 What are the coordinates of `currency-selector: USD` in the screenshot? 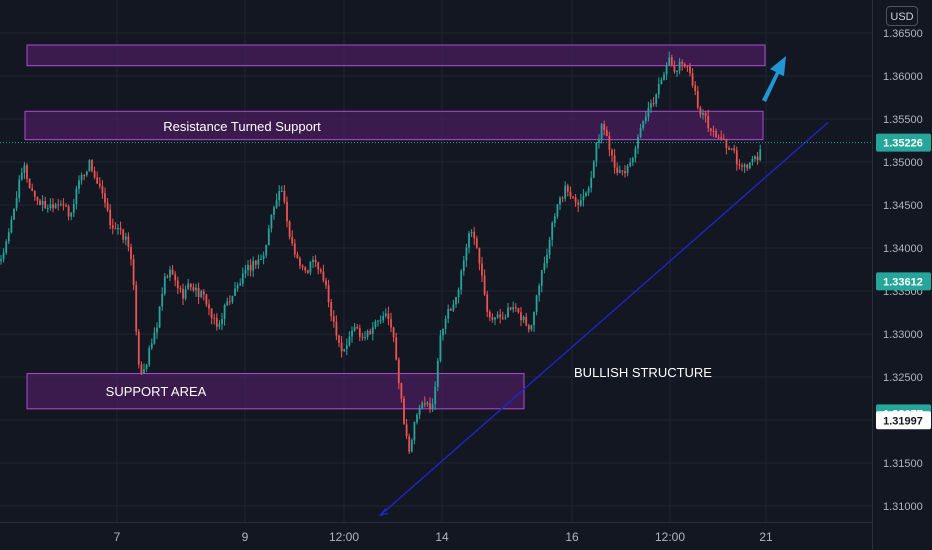 It's located at (902, 16).